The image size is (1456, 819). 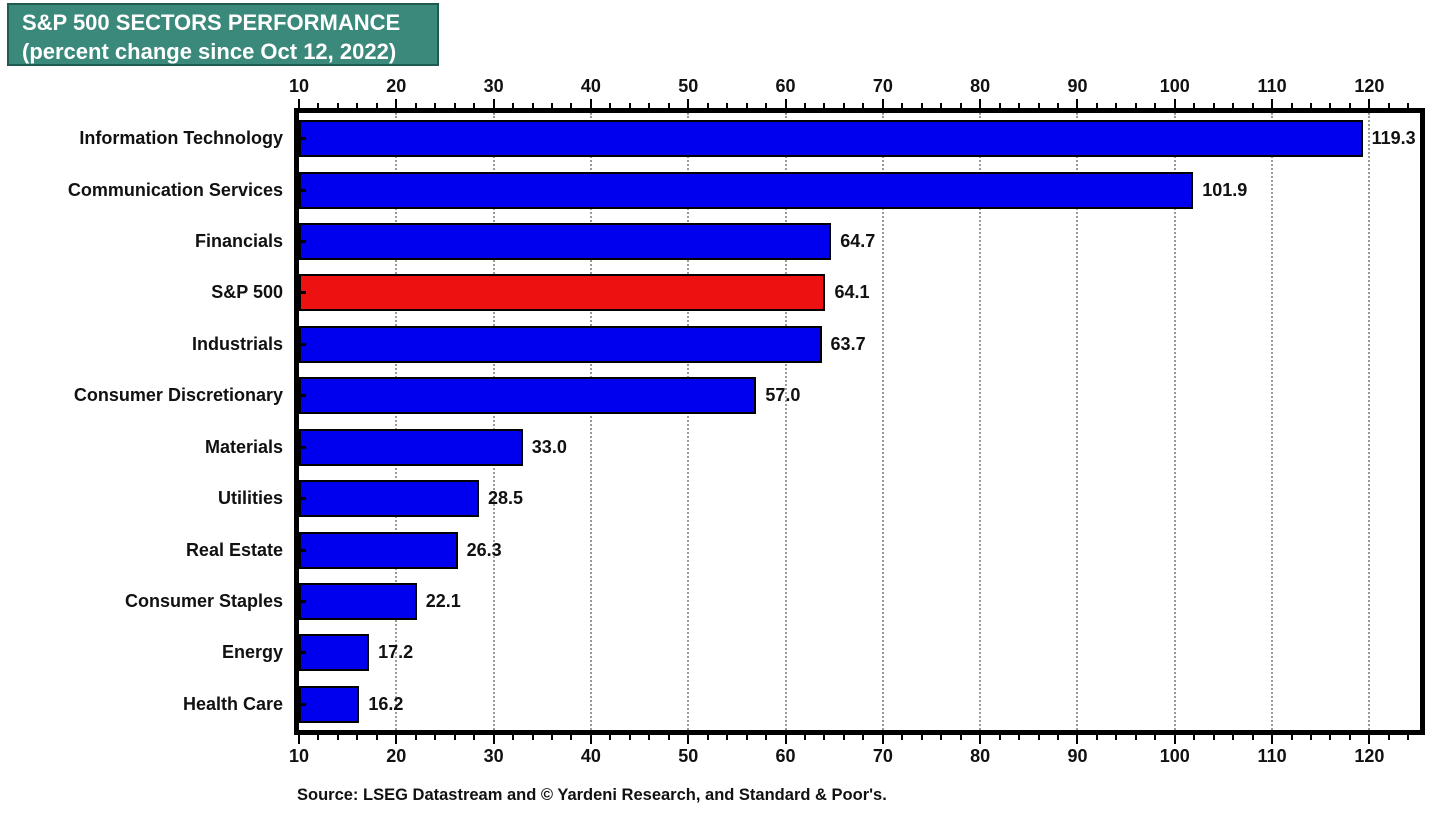 I want to click on y-axis-tick-information-technology, so click(x=302, y=139).